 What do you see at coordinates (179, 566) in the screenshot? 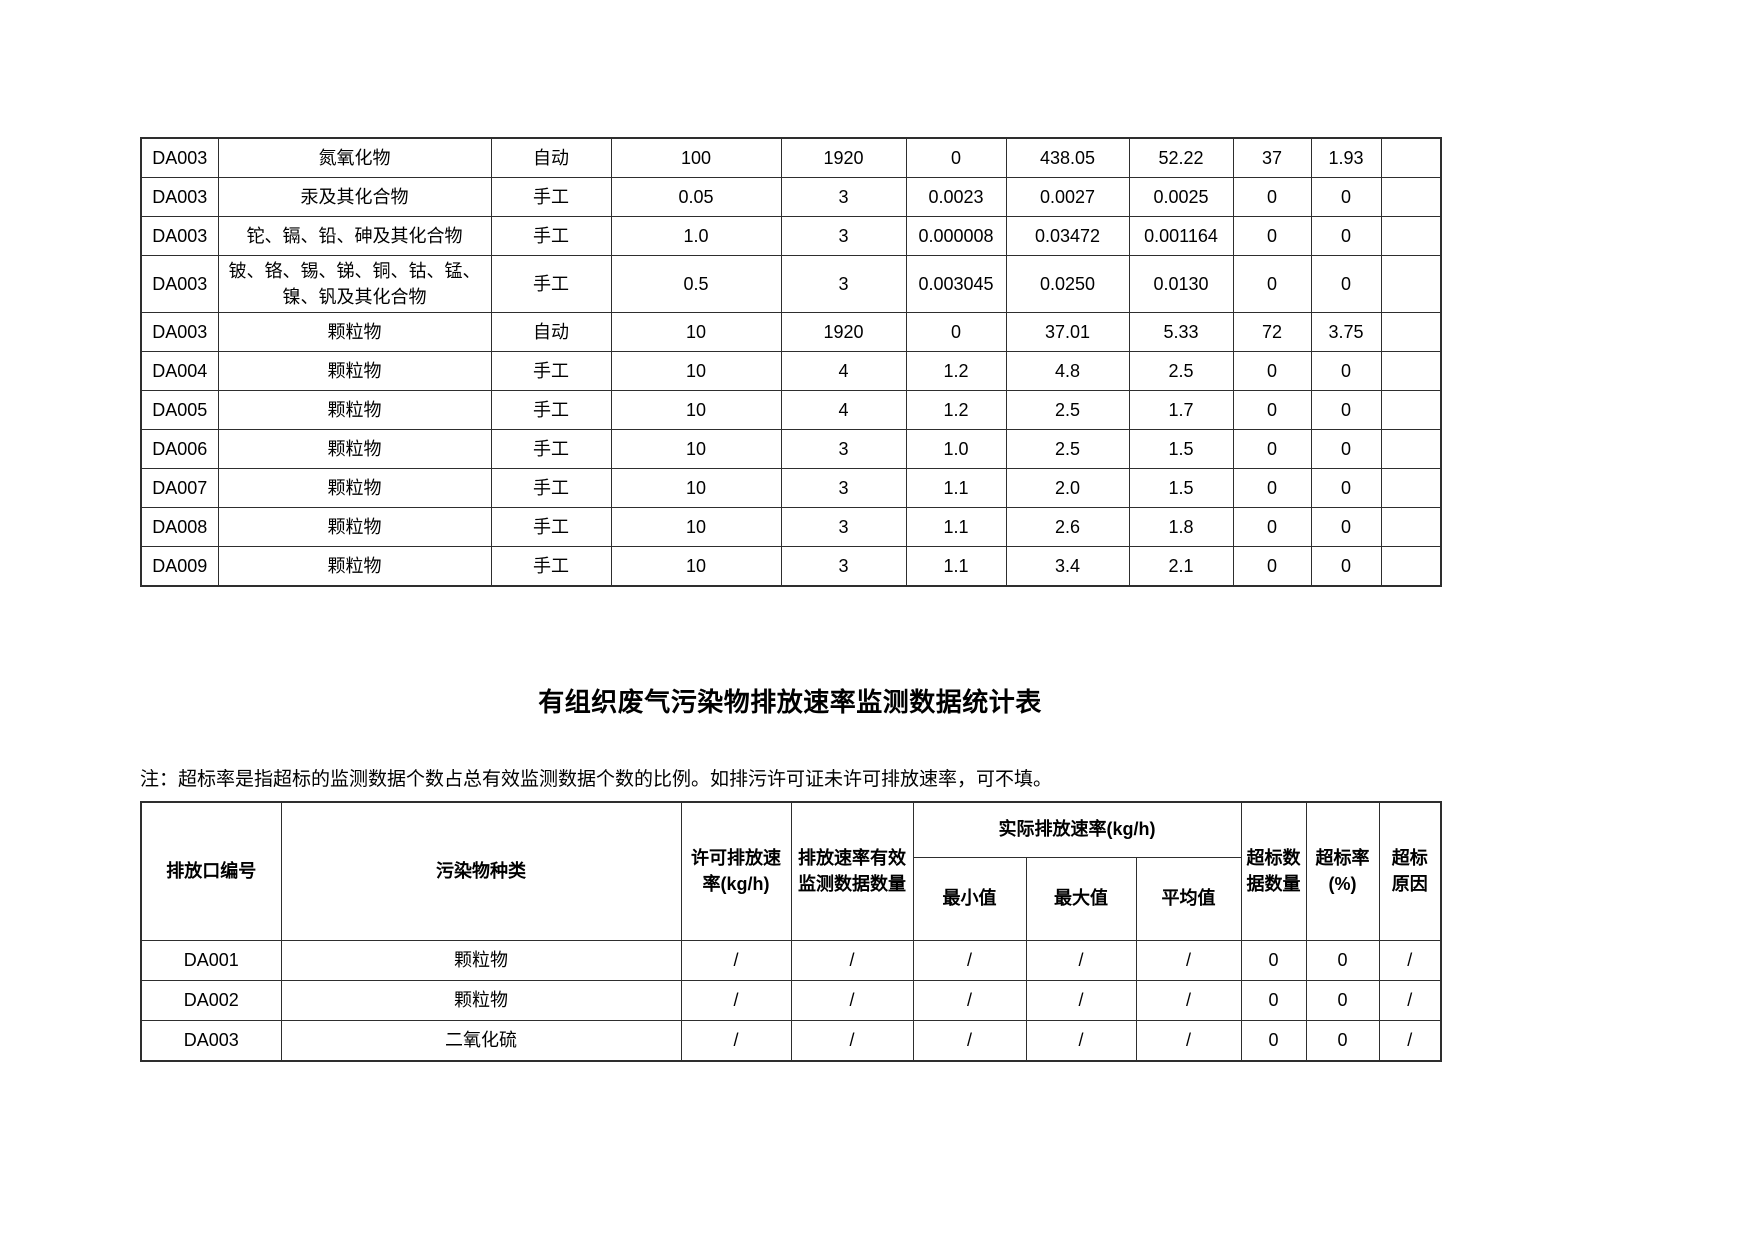
I see `table-cell: DA009` at bounding box center [179, 566].